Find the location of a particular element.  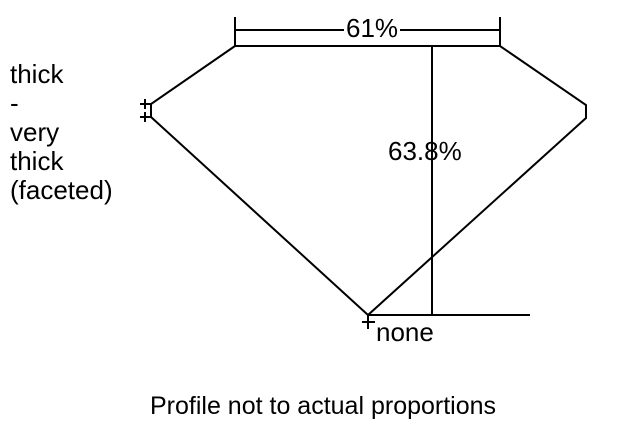

girdle-label-line: (faceted) is located at coordinates (61, 190).